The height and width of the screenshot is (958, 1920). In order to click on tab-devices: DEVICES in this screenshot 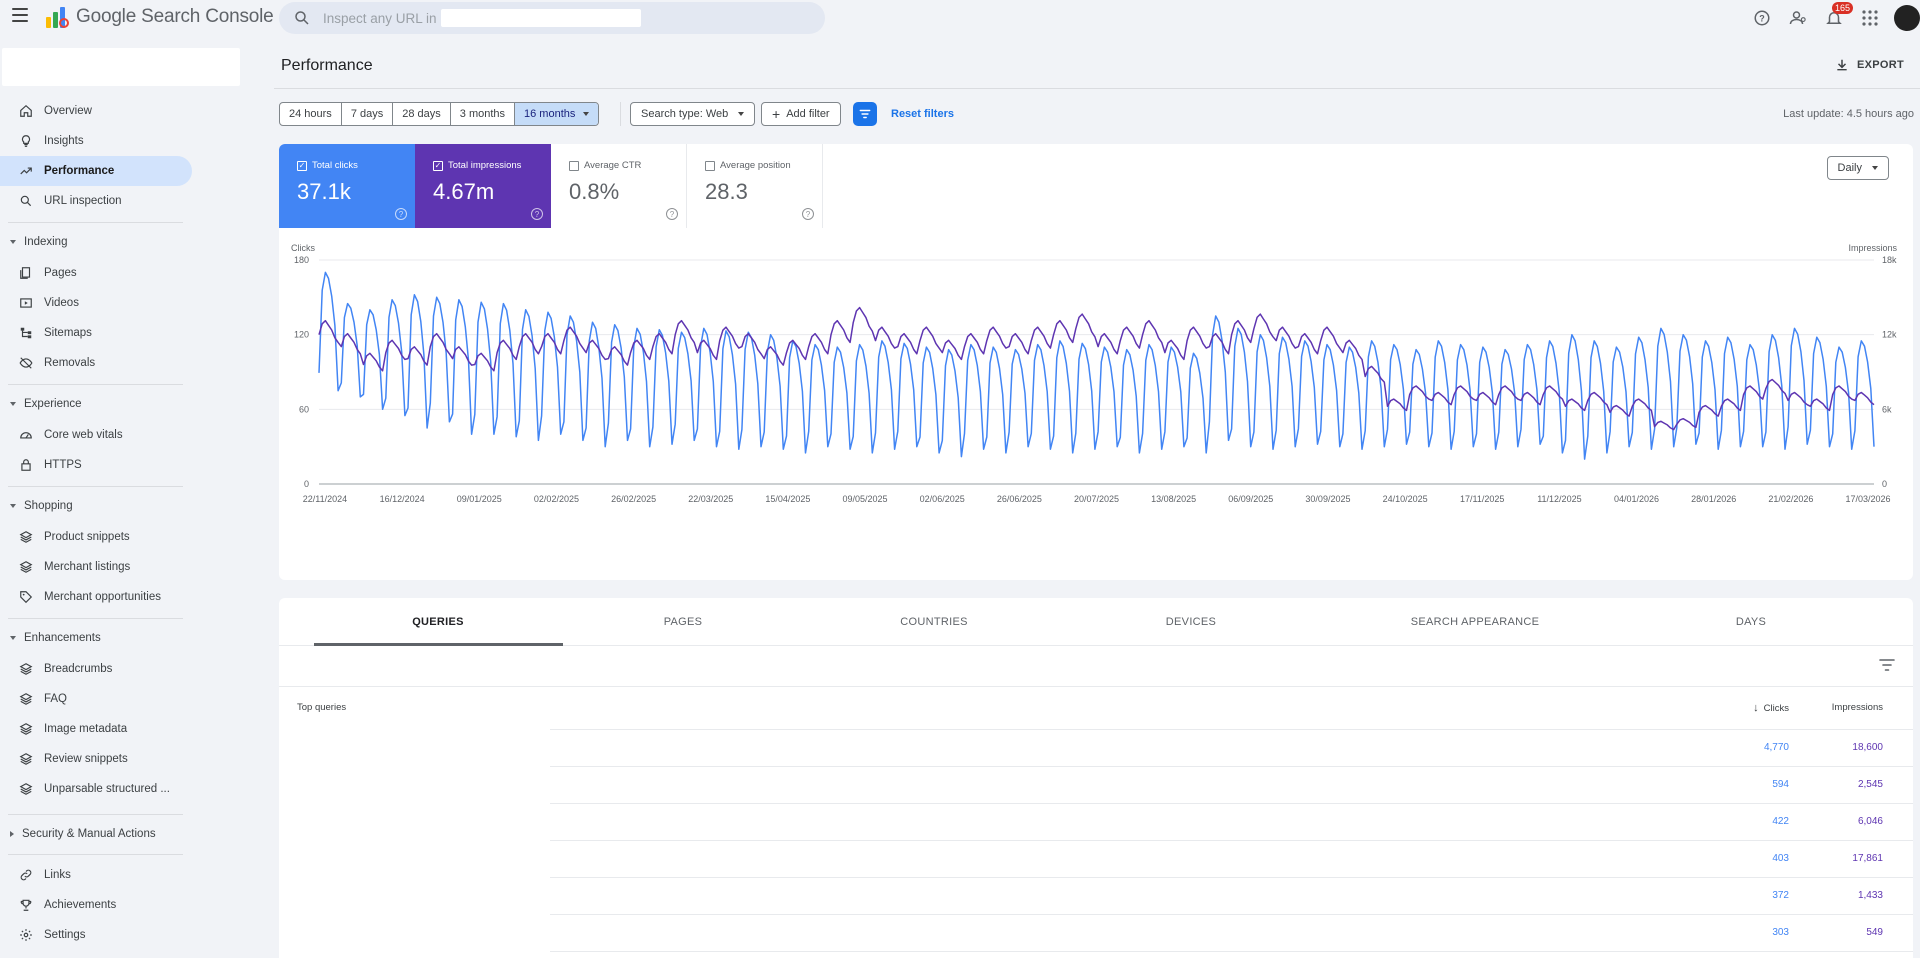, I will do `click(1191, 622)`.